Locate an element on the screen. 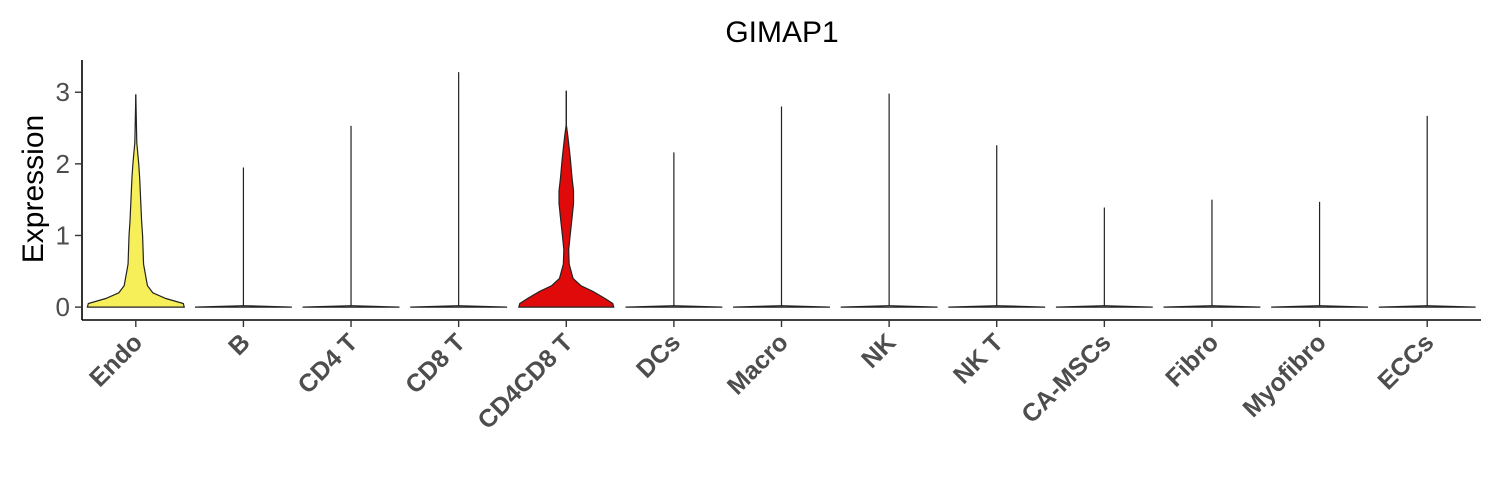 The width and height of the screenshot is (1500, 500). y-tick-label: 3 is located at coordinates (63, 92).